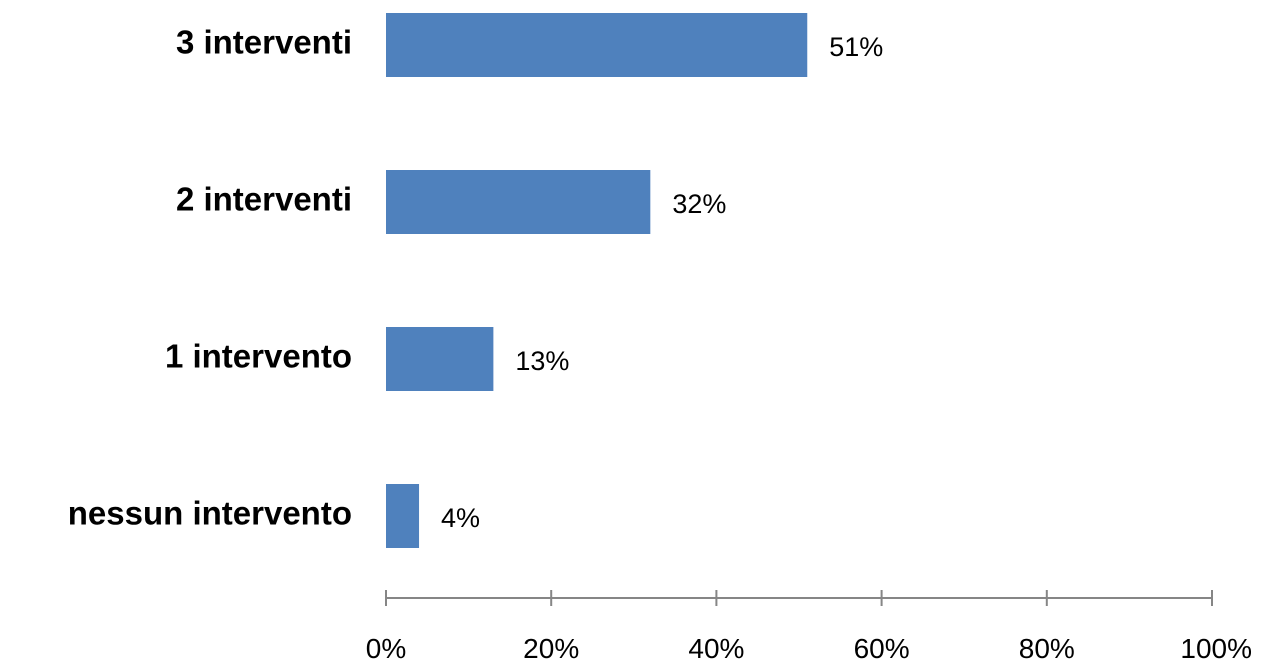 Image resolution: width=1261 pixels, height=670 pixels. Describe the element at coordinates (264, 199) in the screenshot. I see `category-label-1: 2 interventi` at that location.